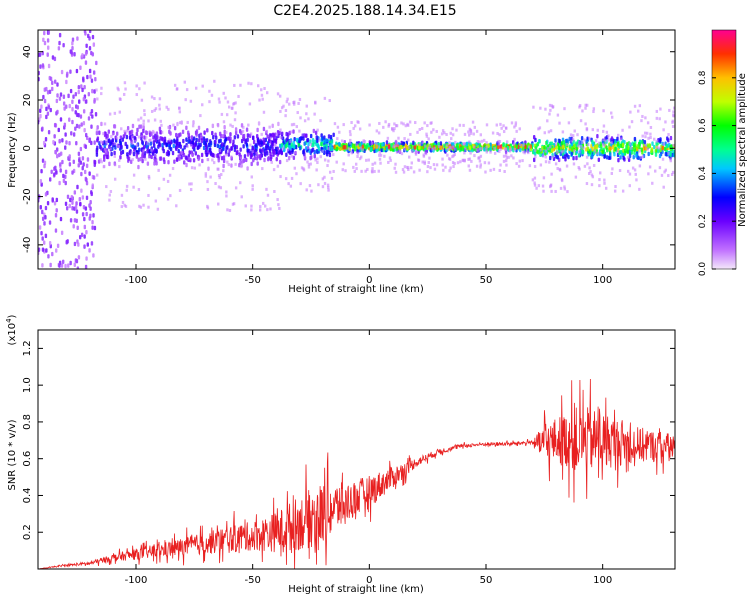 Image resolution: width=750 pixels, height=604 pixels. What do you see at coordinates (27, 348) in the screenshot?
I see `snr-y-tick-label: 1.2` at bounding box center [27, 348].